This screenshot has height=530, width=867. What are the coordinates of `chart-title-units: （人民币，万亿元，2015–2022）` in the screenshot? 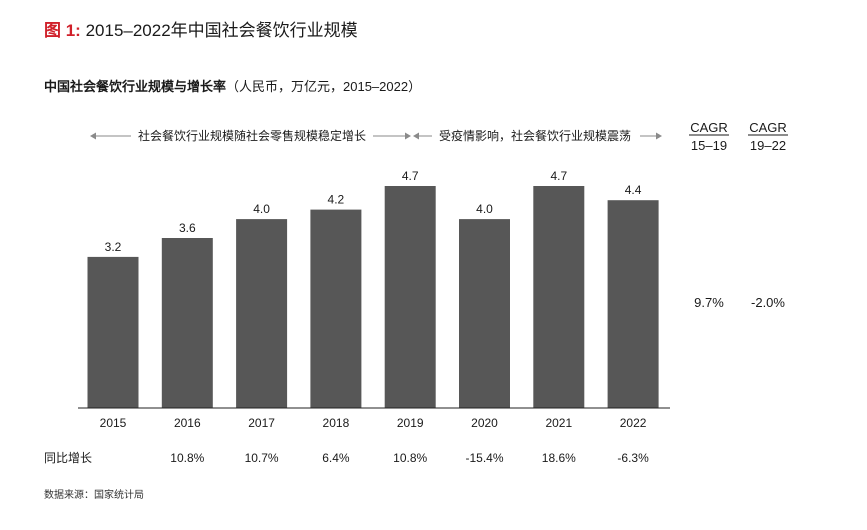 It's located at (324, 86).